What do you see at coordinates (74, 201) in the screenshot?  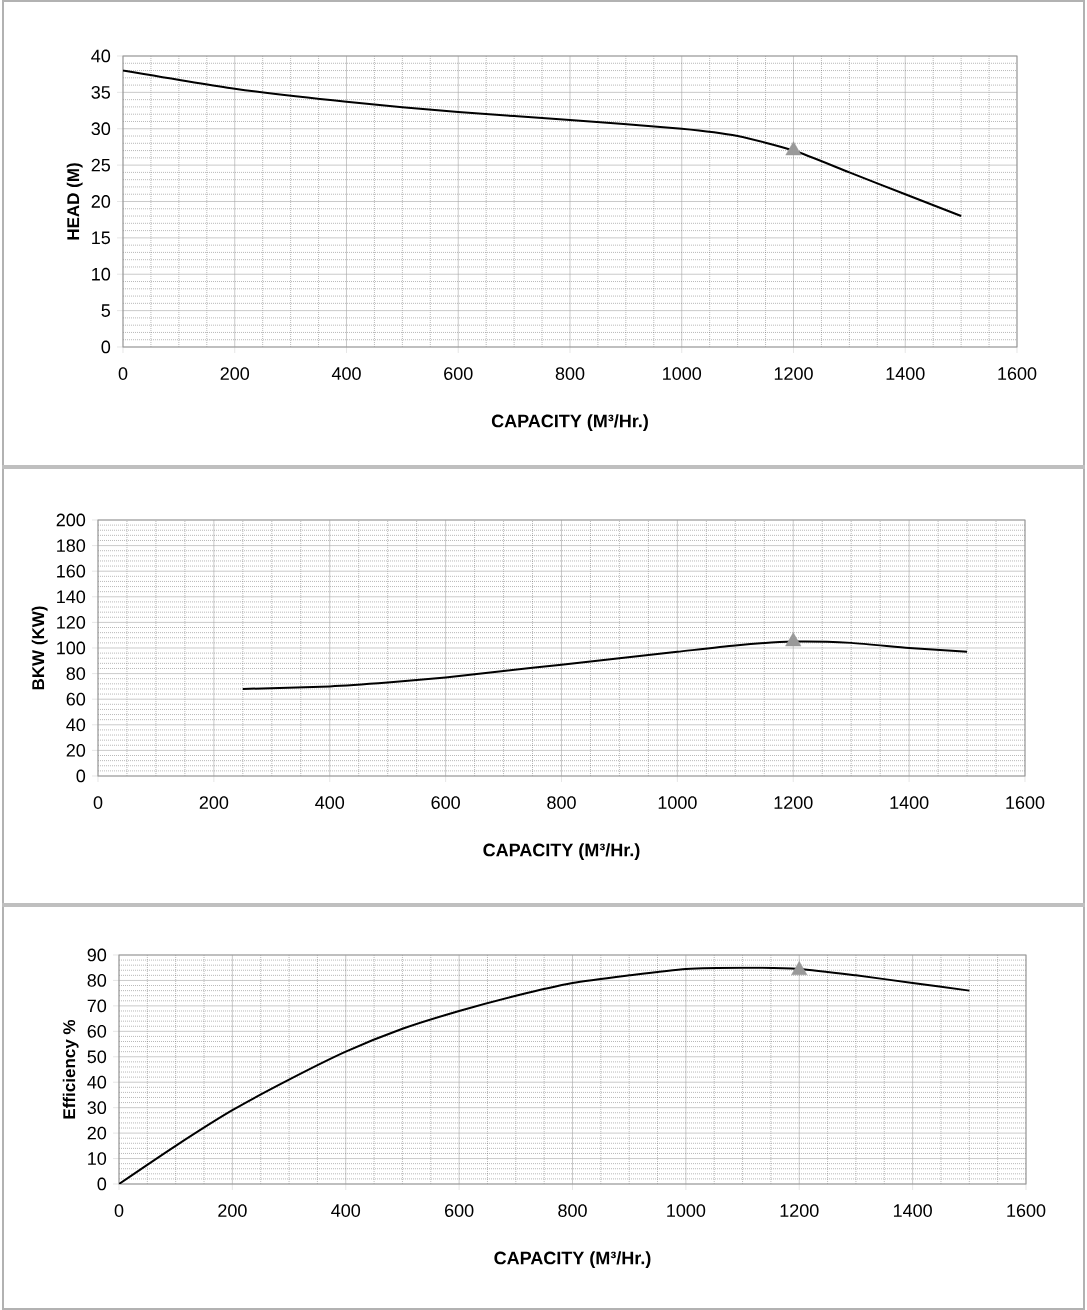 I see `y-axis-title: HEAD (M)` at bounding box center [74, 201].